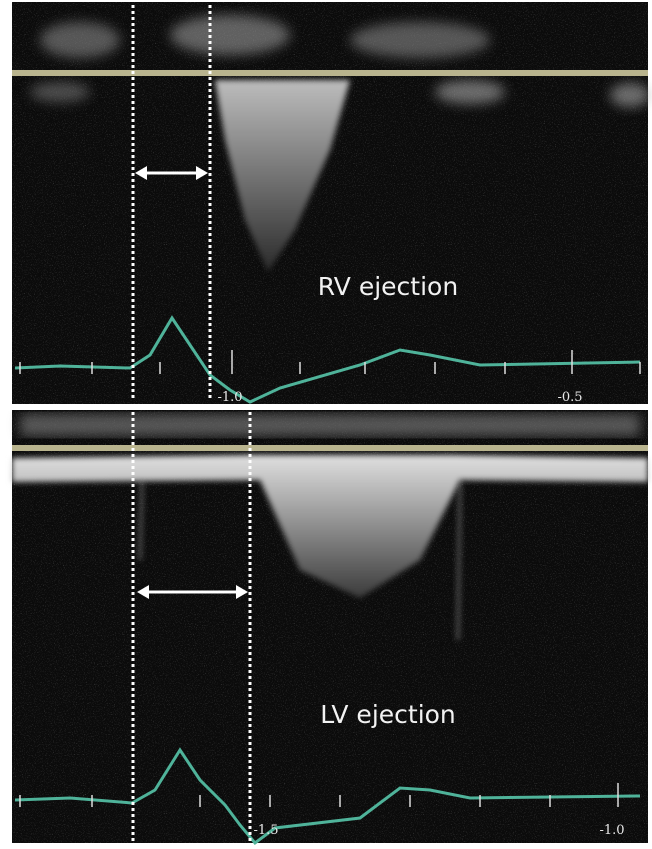  I want to click on panel-label: RV ejection, so click(388, 286).